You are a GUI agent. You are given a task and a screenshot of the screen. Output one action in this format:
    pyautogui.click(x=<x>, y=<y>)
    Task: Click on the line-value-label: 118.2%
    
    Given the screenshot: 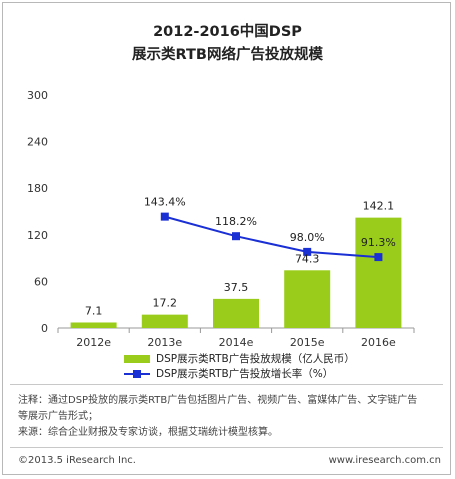 What is the action you would take?
    pyautogui.click(x=236, y=221)
    